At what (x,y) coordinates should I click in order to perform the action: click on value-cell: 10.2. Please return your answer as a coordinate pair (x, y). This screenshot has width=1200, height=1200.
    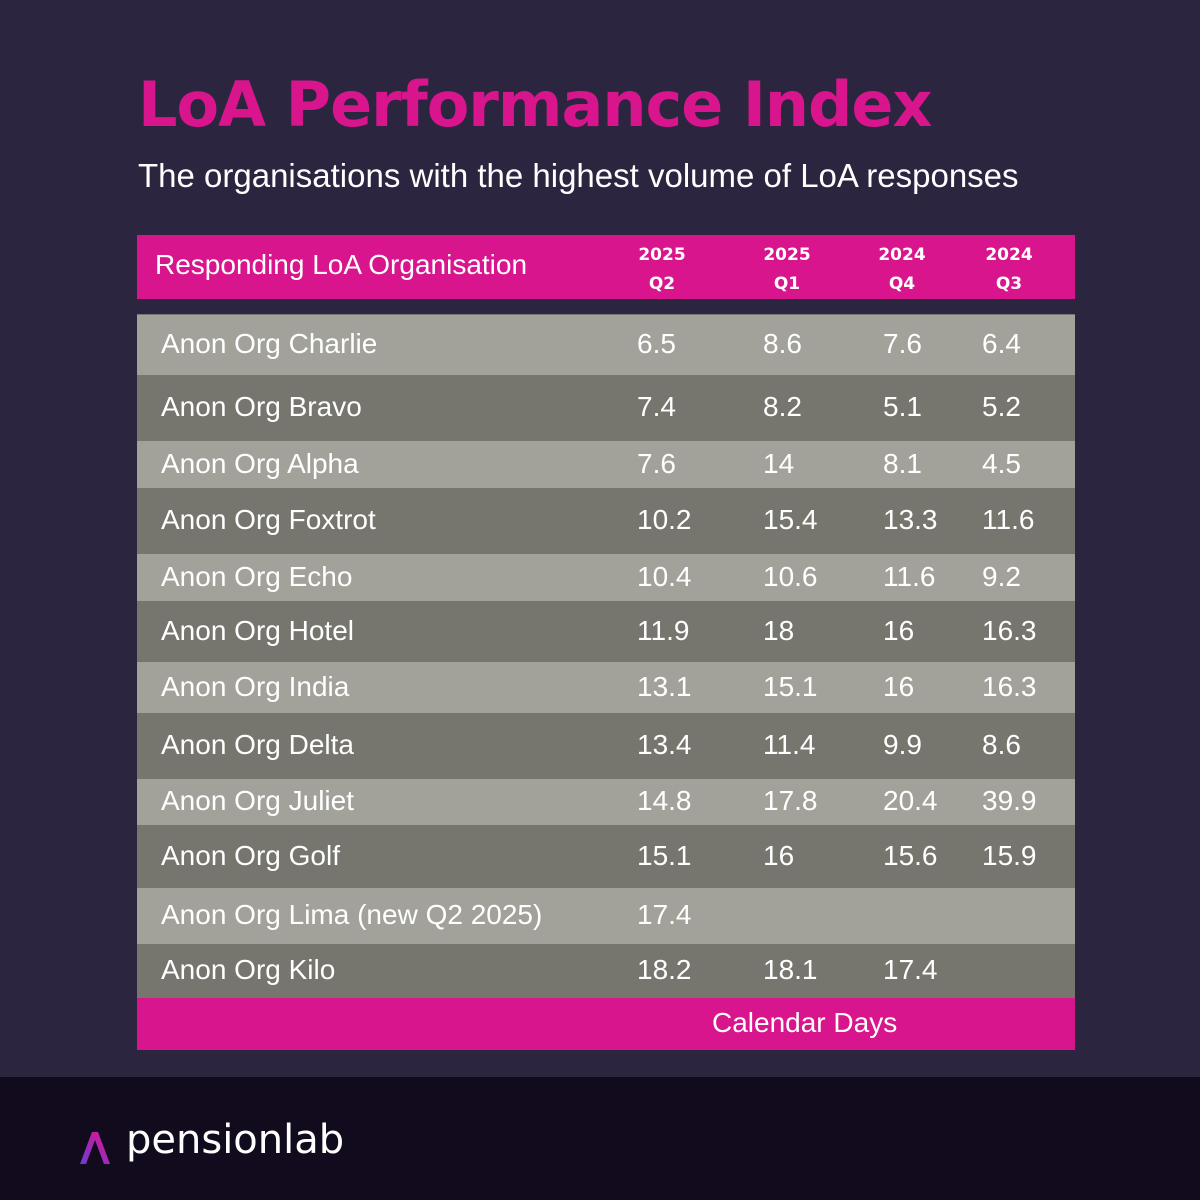
    Looking at the image, I should click on (664, 519).